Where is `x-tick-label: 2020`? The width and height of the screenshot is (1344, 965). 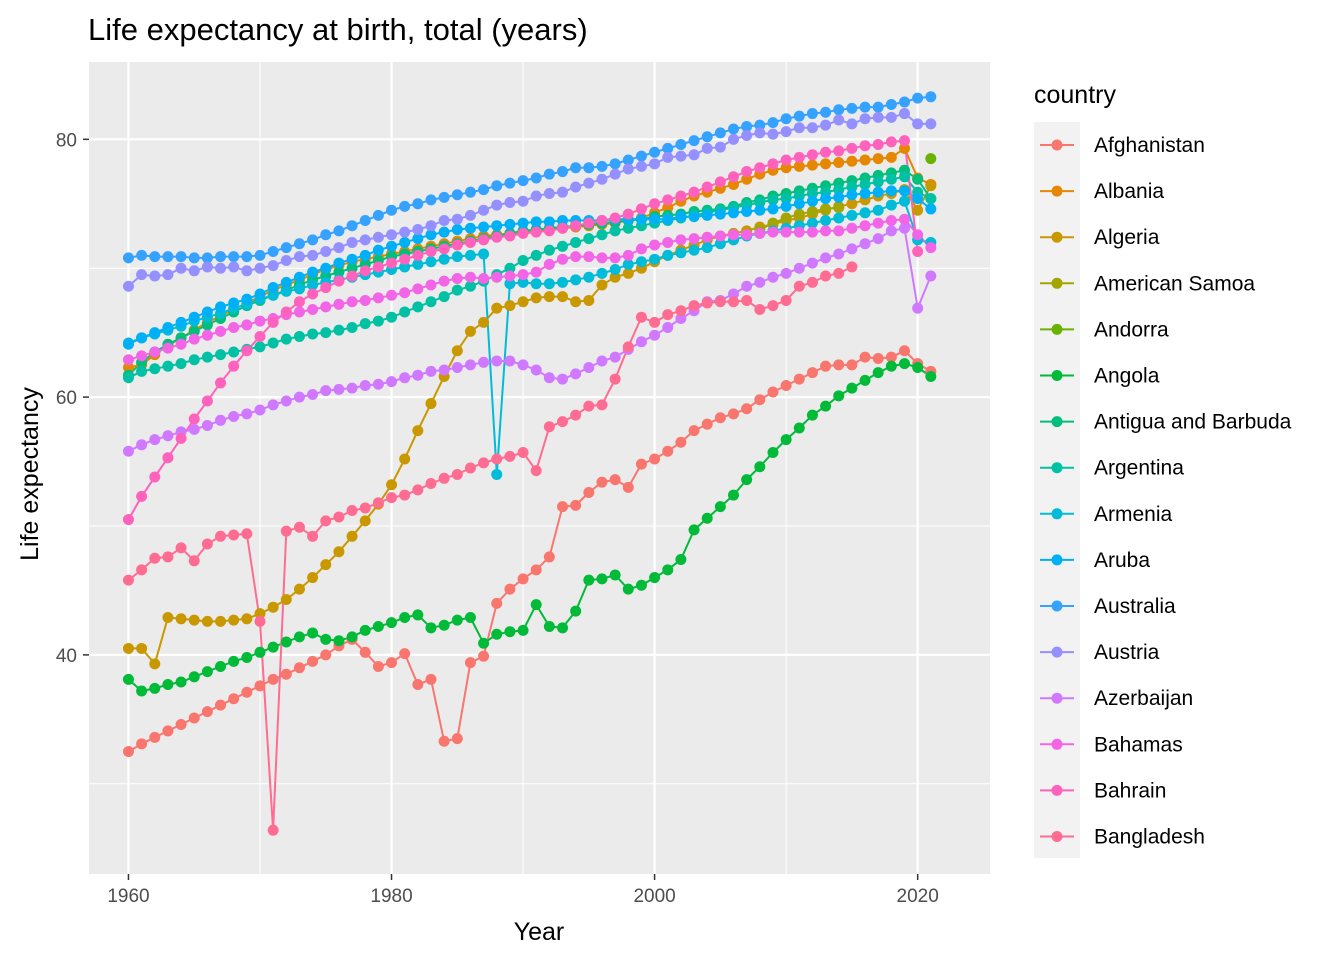 x-tick-label: 2020 is located at coordinates (918, 896).